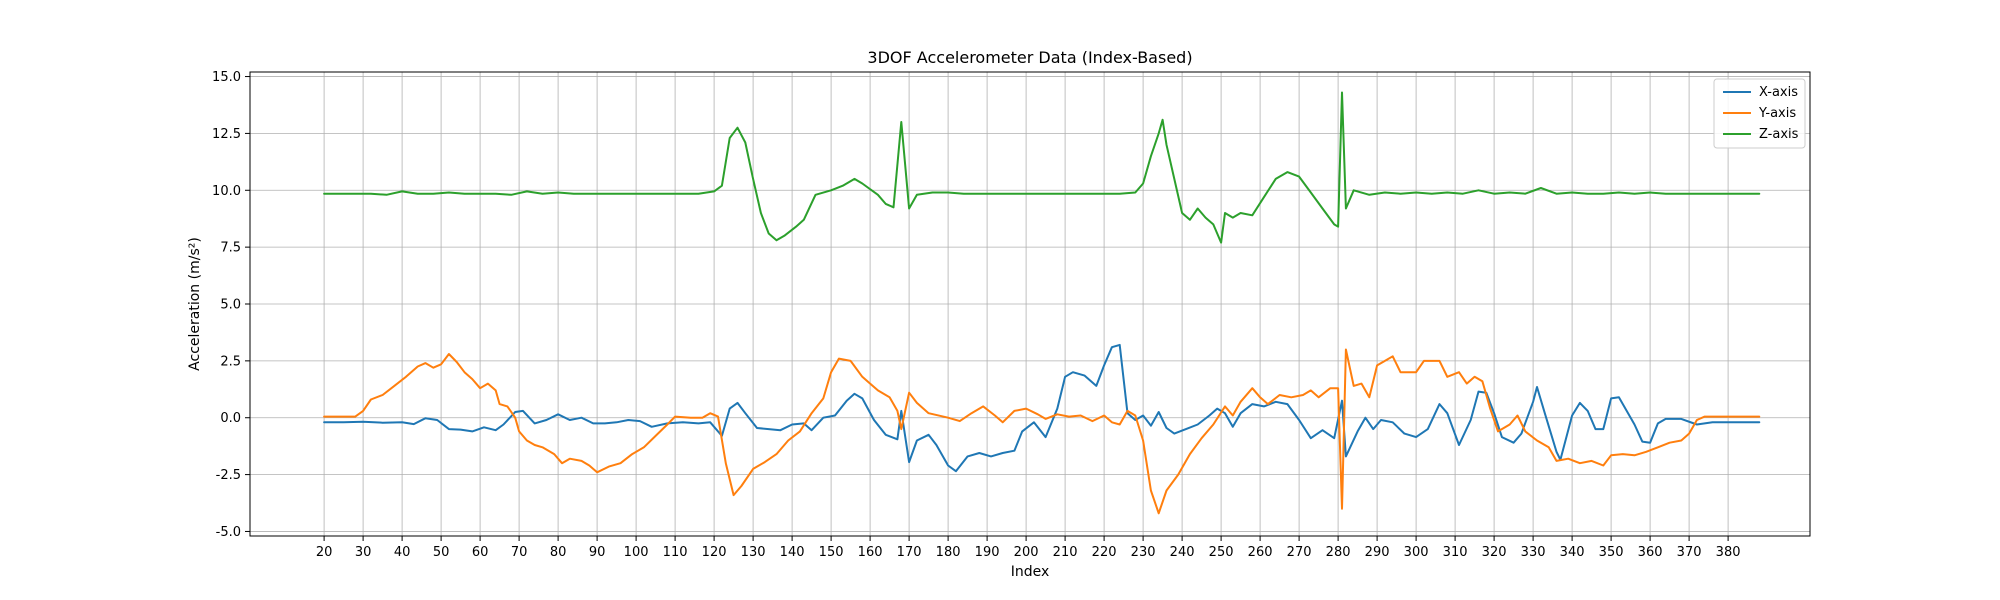 This screenshot has width=2000, height=600. I want to click on y-tick-label: 15.0, so click(226, 77).